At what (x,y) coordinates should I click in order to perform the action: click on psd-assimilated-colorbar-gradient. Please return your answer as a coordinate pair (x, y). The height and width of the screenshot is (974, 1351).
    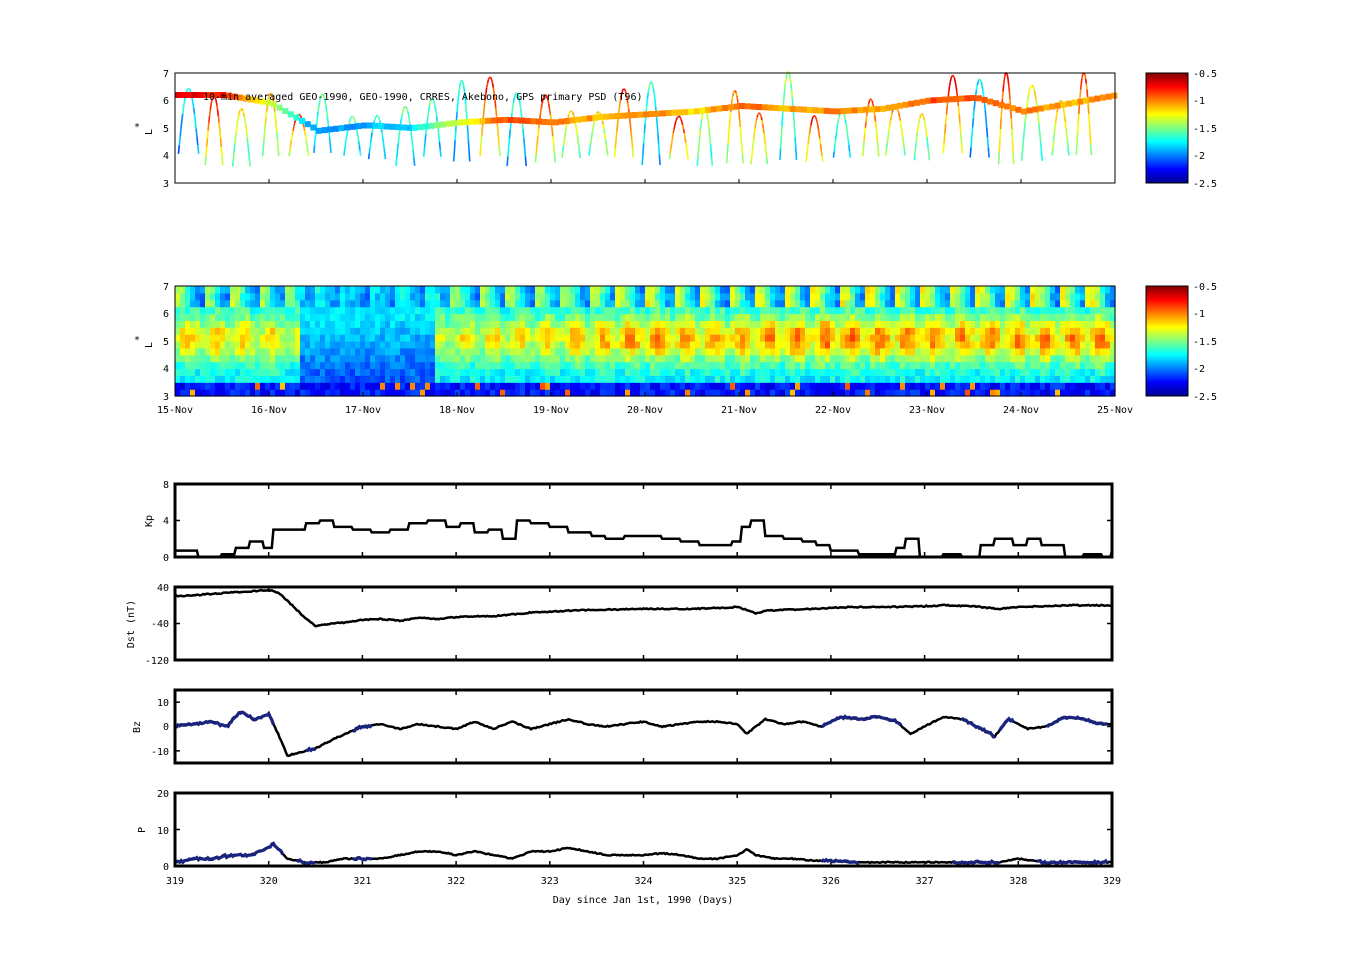
    Looking at the image, I should click on (1167, 341).